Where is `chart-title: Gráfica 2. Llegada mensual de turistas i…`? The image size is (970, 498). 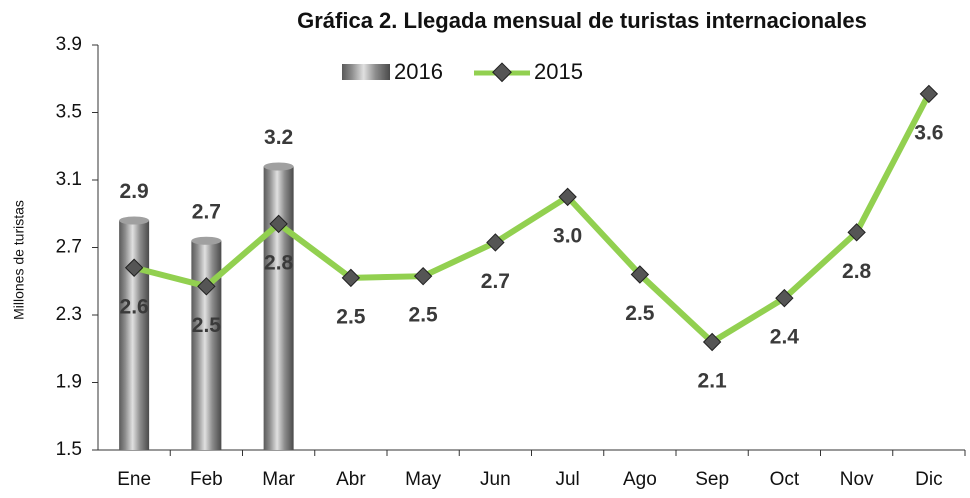
chart-title: Gráfica 2. Llegada mensual de turistas i… is located at coordinates (582, 20).